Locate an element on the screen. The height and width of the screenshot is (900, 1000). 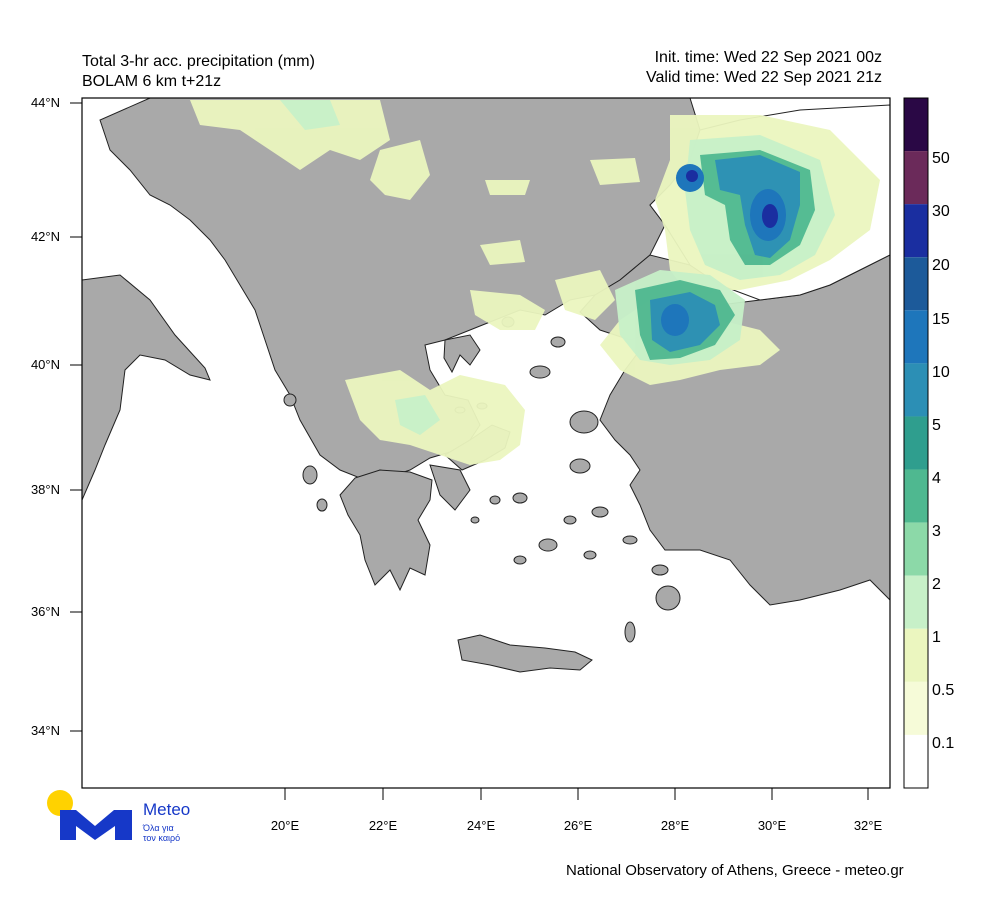
precipitation-extreme is located at coordinates (732, 199).